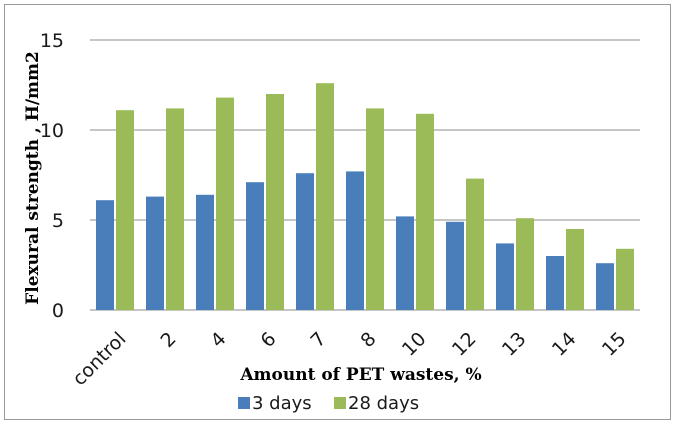 The width and height of the screenshot is (677, 425). What do you see at coordinates (168, 340) in the screenshot?
I see `x-tick-label: 2` at bounding box center [168, 340].